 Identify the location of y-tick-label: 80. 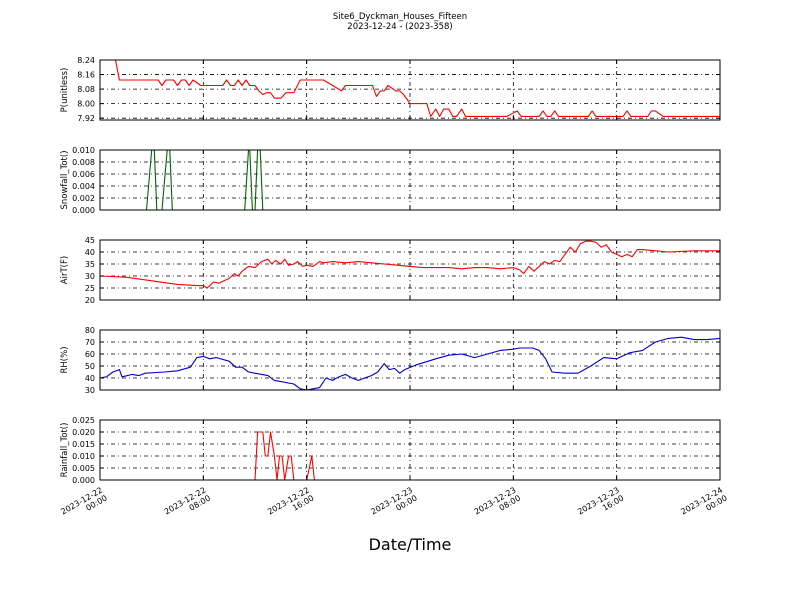
(90, 330).